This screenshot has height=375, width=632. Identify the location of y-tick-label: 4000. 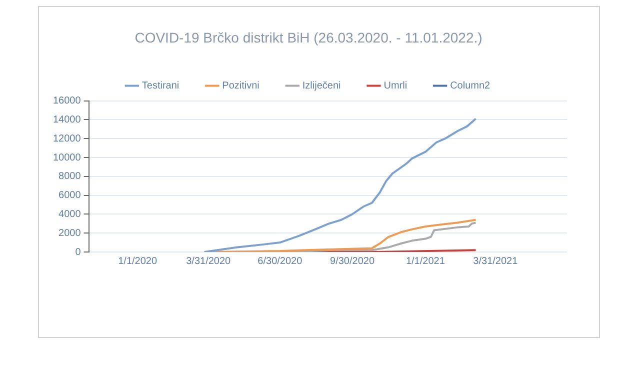
(70, 214).